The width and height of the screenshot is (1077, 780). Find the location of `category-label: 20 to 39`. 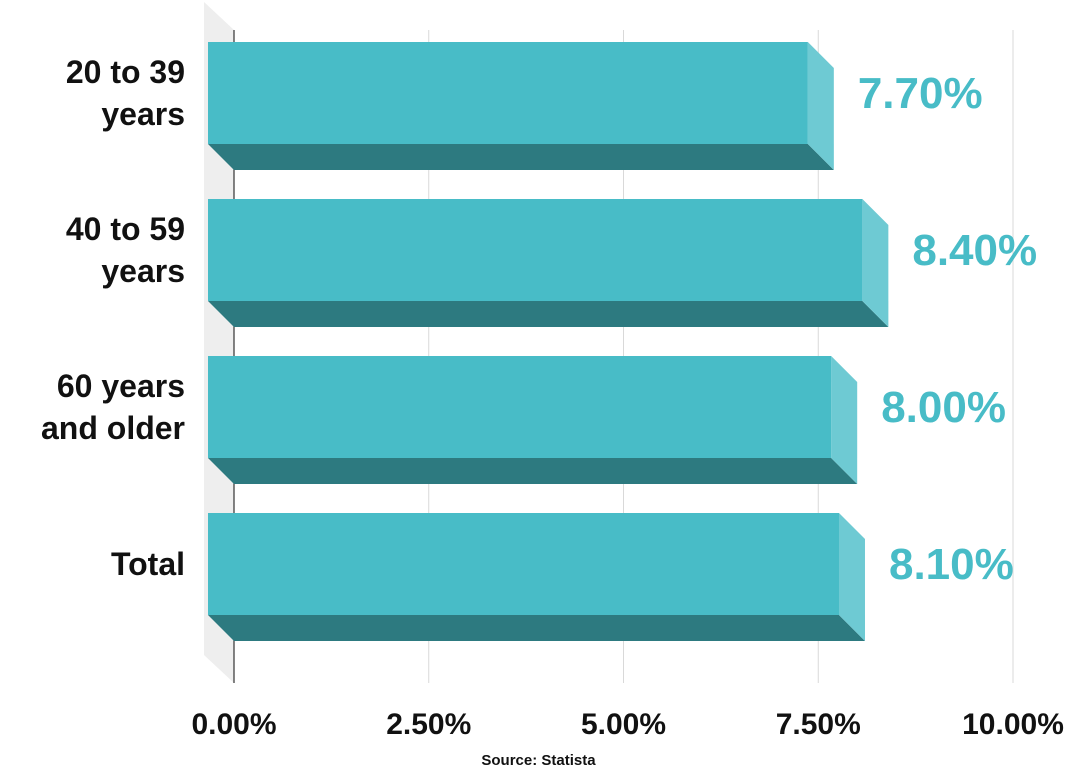

category-label: 20 to 39 is located at coordinates (125, 72).